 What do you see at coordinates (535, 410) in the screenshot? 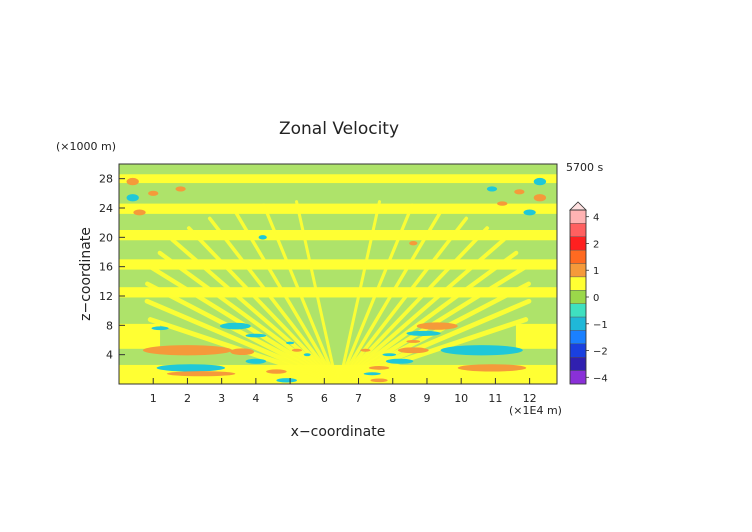
I see `x-unit-label: (×1E4 m)` at bounding box center [535, 410].